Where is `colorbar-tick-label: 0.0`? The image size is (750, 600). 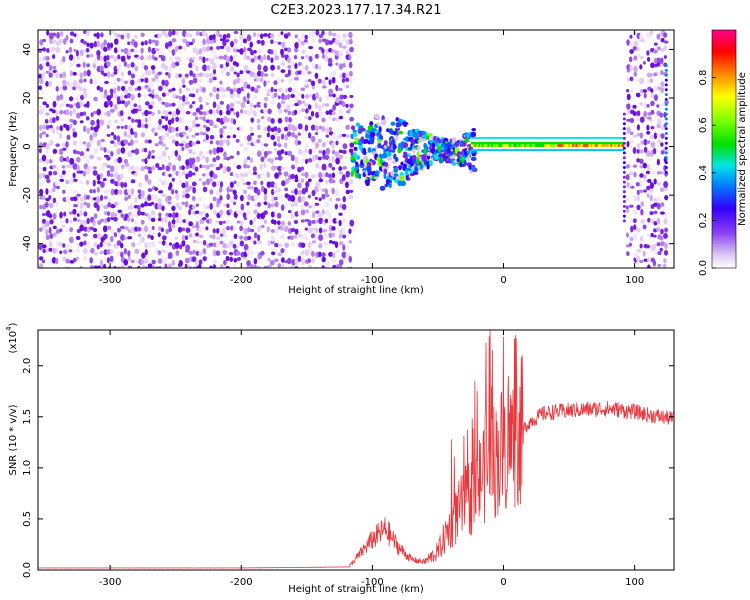
colorbar-tick-label: 0.0 is located at coordinates (703, 268).